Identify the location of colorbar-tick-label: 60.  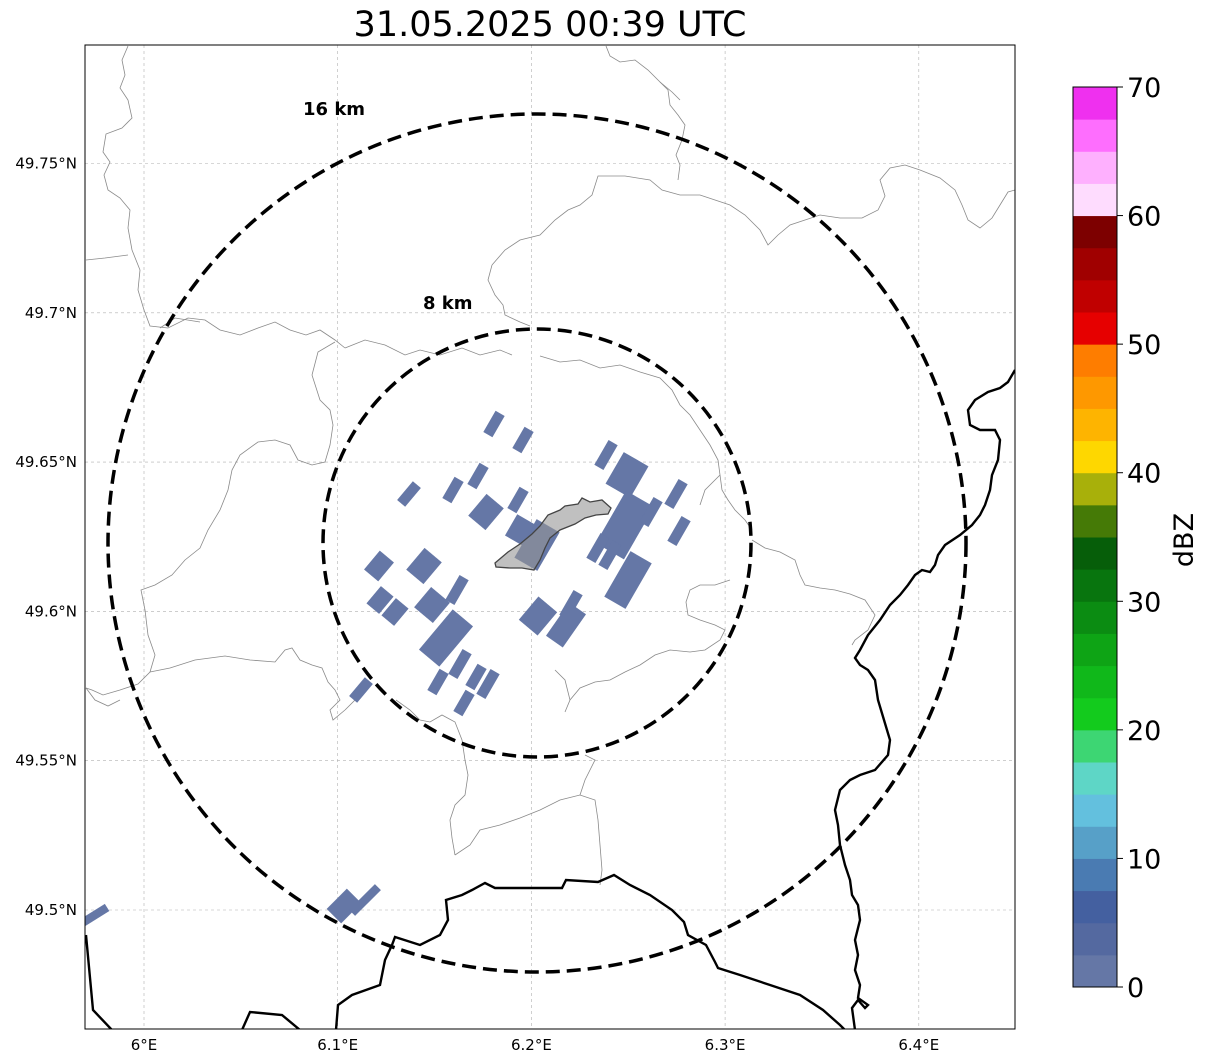
(1144, 217).